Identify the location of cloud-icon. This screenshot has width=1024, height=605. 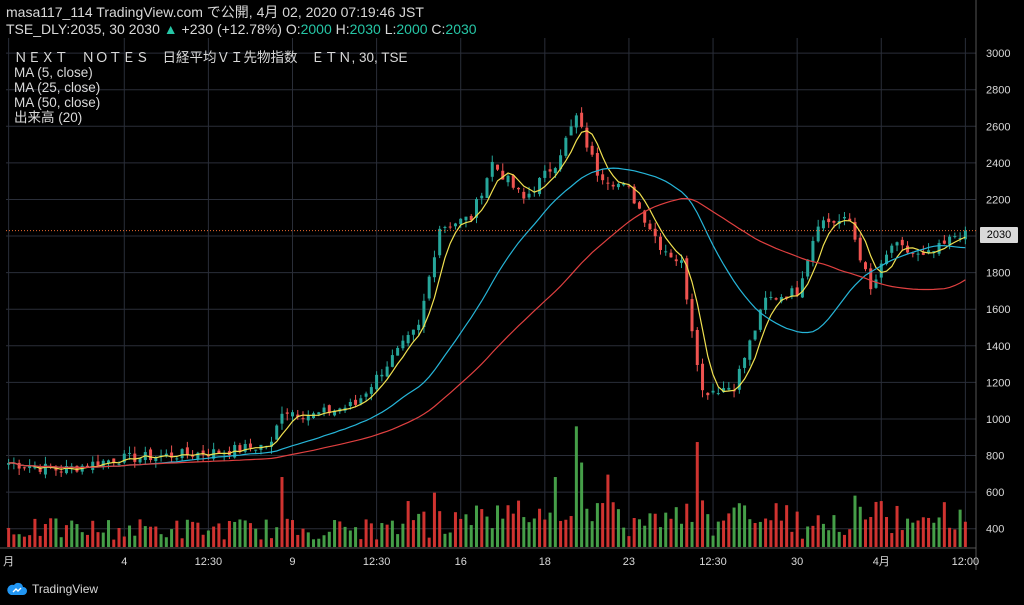
(17, 588).